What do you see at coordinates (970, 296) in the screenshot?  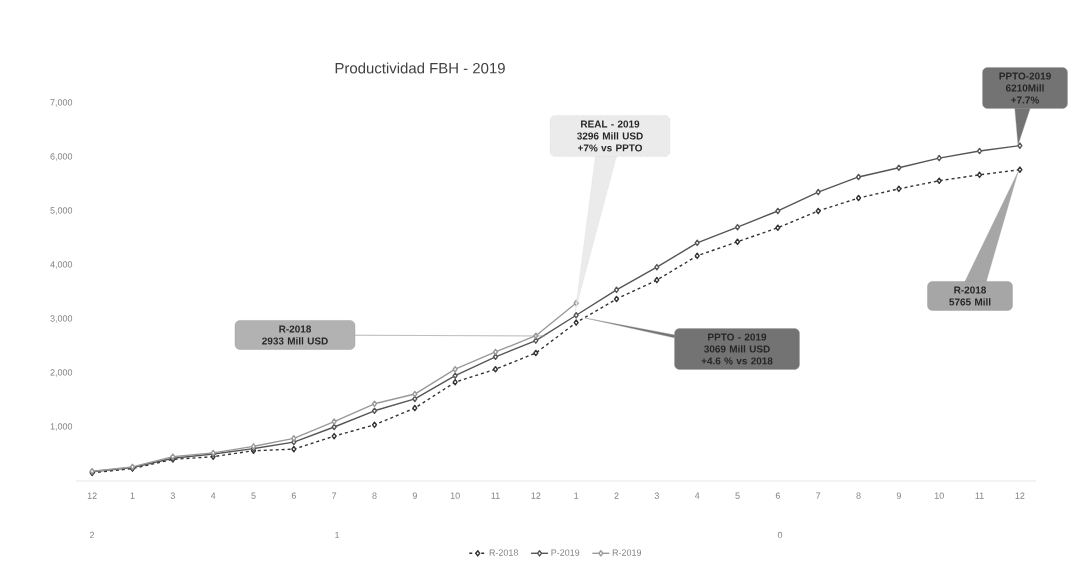 I see `annotation: R-2018 5765 Mill` at bounding box center [970, 296].